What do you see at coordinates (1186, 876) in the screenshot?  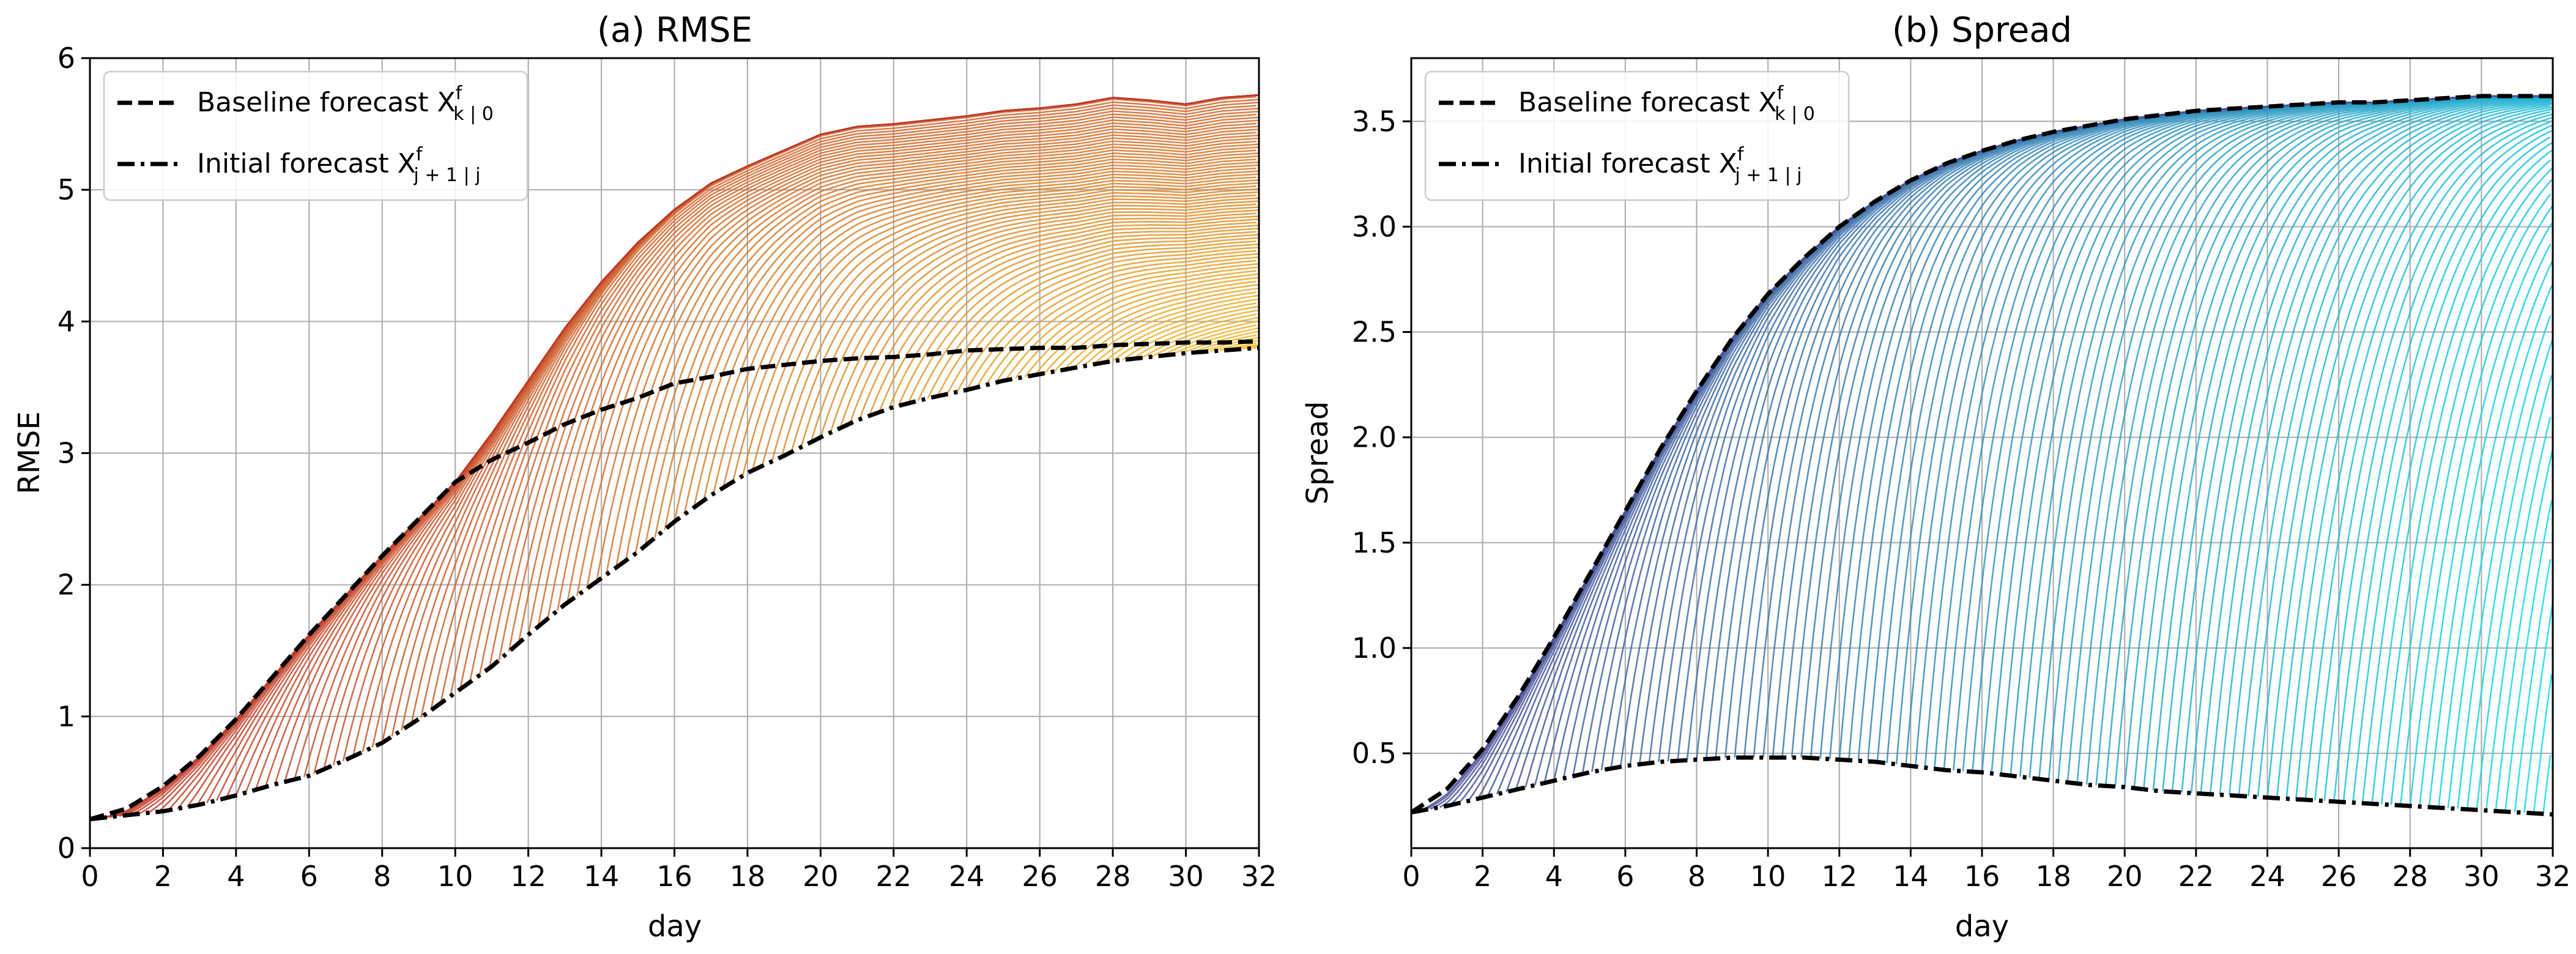 I see `rmse-x-tick-label: 30` at bounding box center [1186, 876].